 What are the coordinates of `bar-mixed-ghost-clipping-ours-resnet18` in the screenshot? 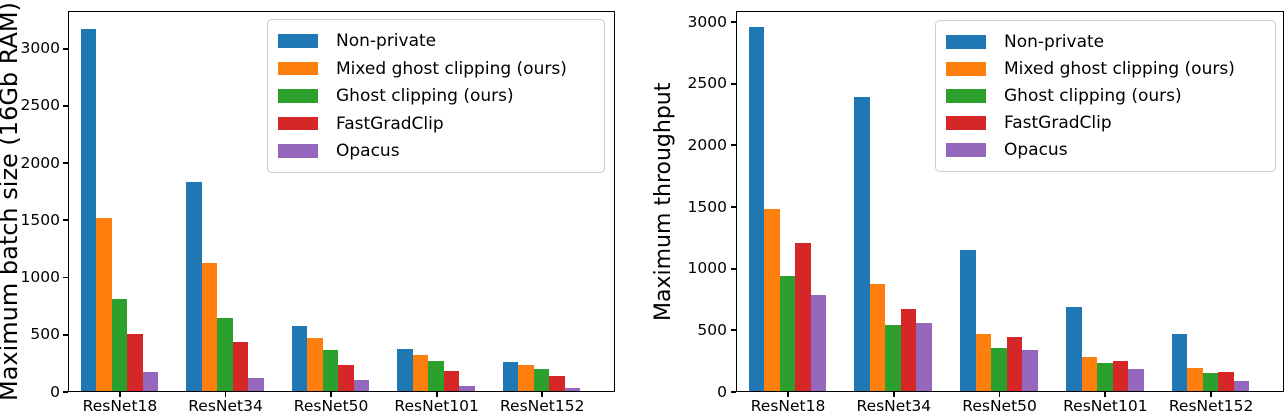 It's located at (772, 300).